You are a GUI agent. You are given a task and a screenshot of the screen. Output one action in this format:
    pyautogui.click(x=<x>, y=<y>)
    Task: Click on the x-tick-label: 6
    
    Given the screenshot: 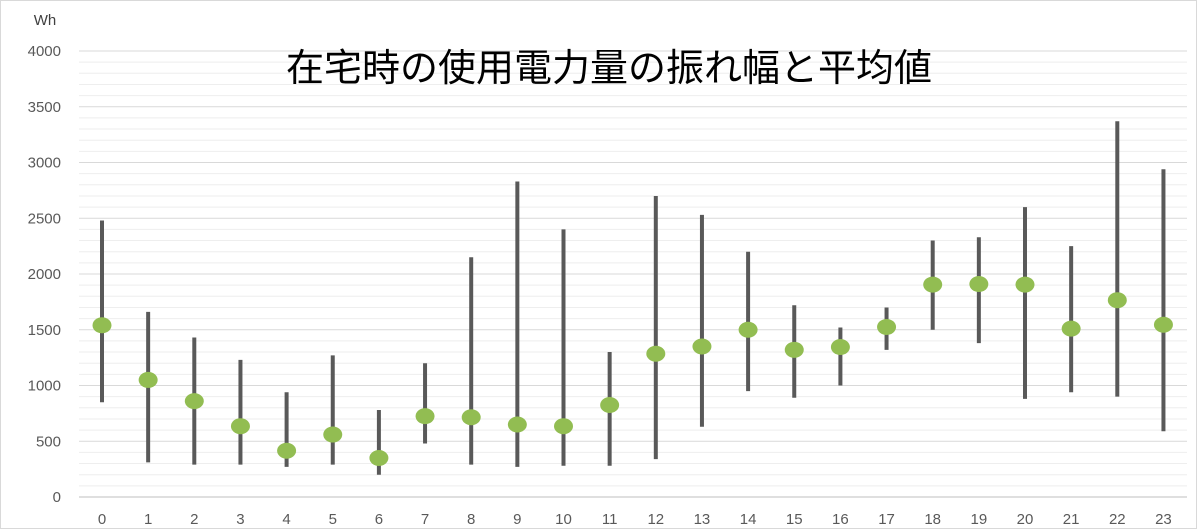 What is the action you would take?
    pyautogui.click(x=379, y=519)
    